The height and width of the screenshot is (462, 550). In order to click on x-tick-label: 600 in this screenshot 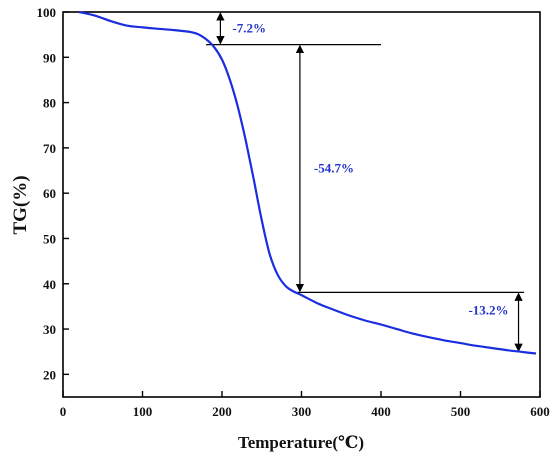, I will do `click(540, 411)`.